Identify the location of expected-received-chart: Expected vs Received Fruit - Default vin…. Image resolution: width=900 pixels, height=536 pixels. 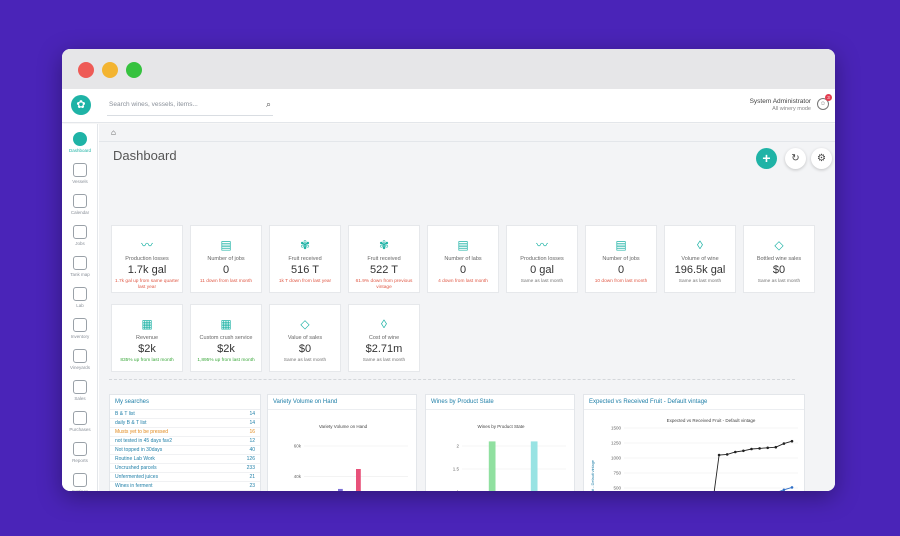
(694, 454).